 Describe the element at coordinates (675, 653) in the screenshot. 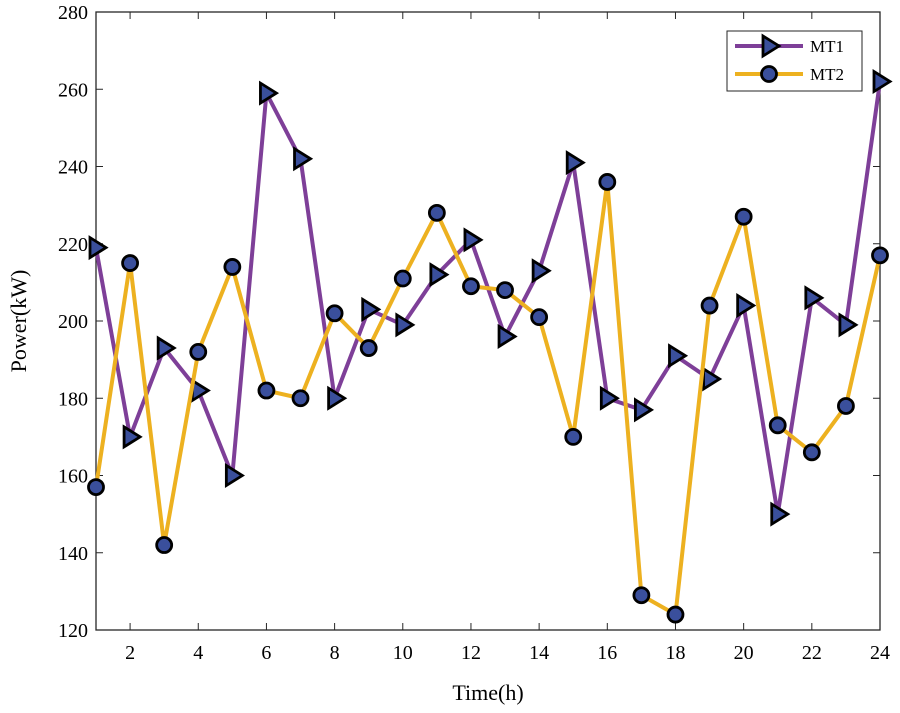

I see `x-tick-label: 18` at that location.